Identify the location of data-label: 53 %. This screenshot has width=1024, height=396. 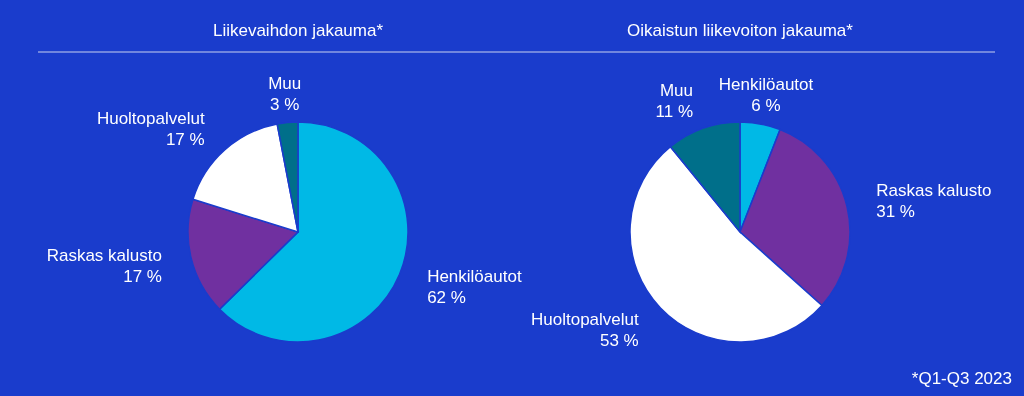
(619, 340).